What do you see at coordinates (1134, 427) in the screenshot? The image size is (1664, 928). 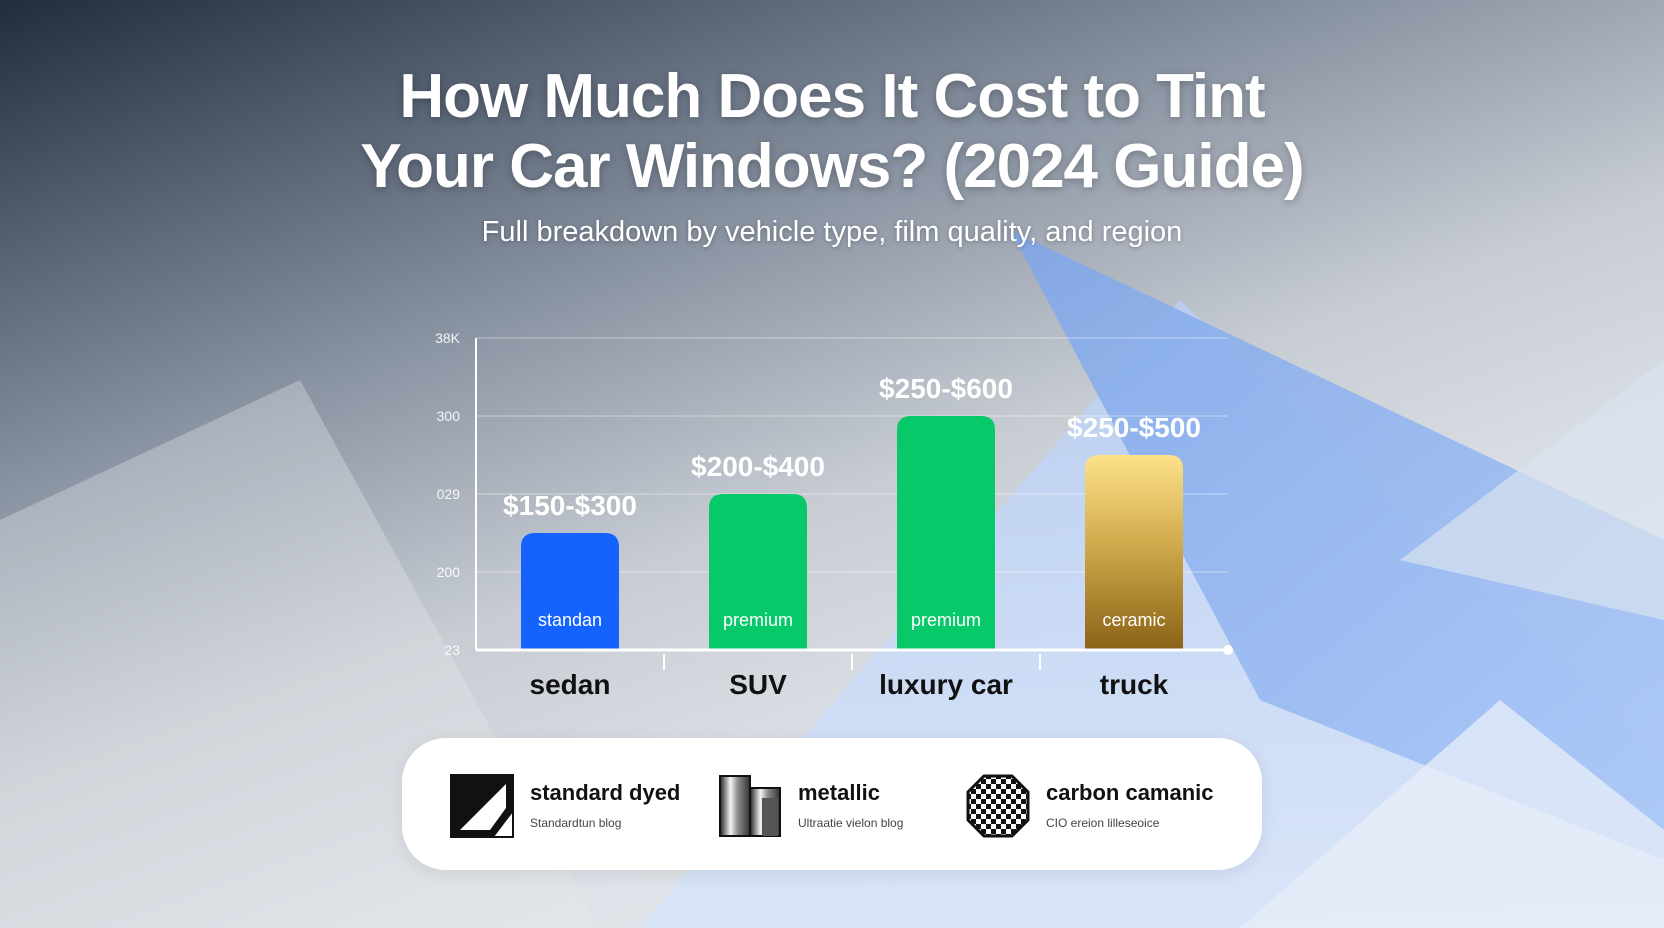 I see `bar-value-label: $250-$500` at bounding box center [1134, 427].